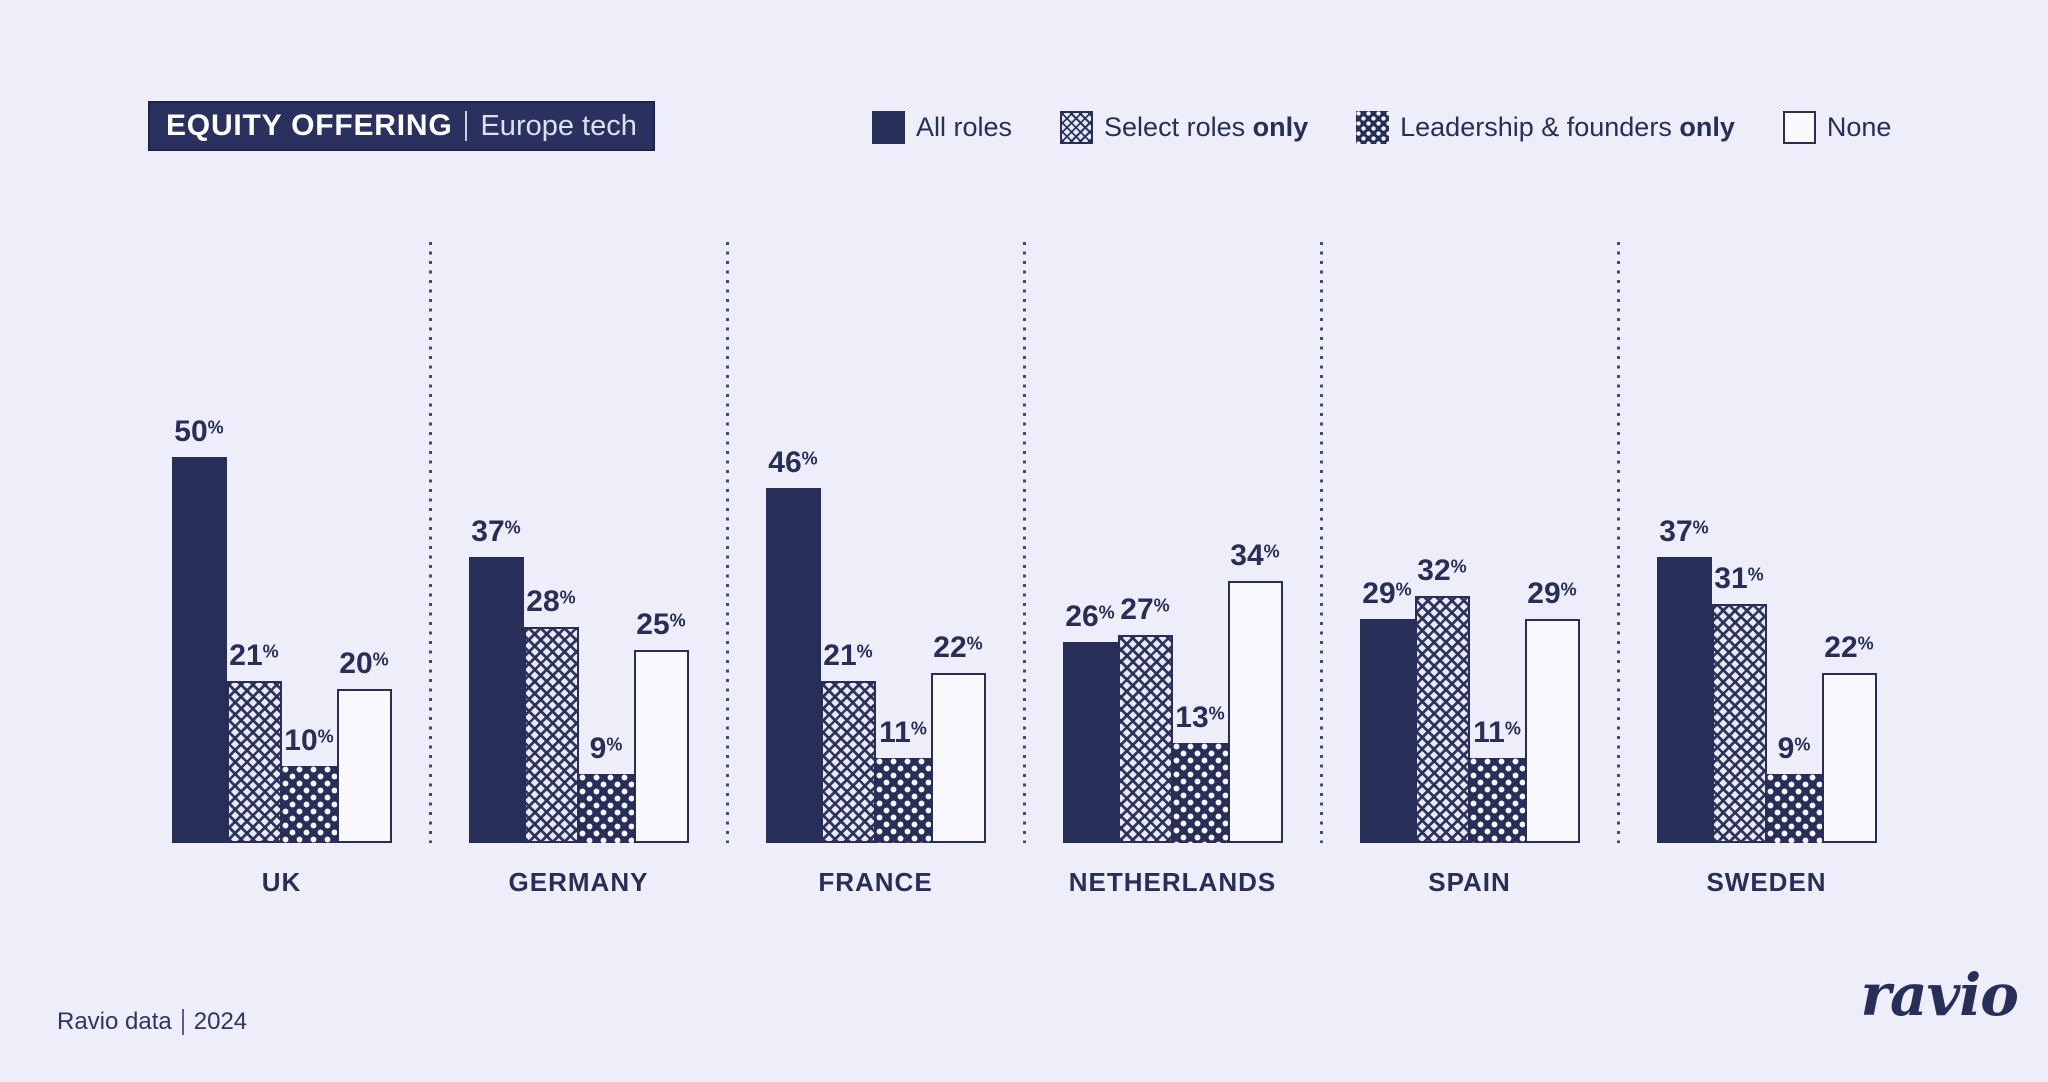  I want to click on bar-group-uk: UK 50% 21% 10% 20%, so click(281, 657).